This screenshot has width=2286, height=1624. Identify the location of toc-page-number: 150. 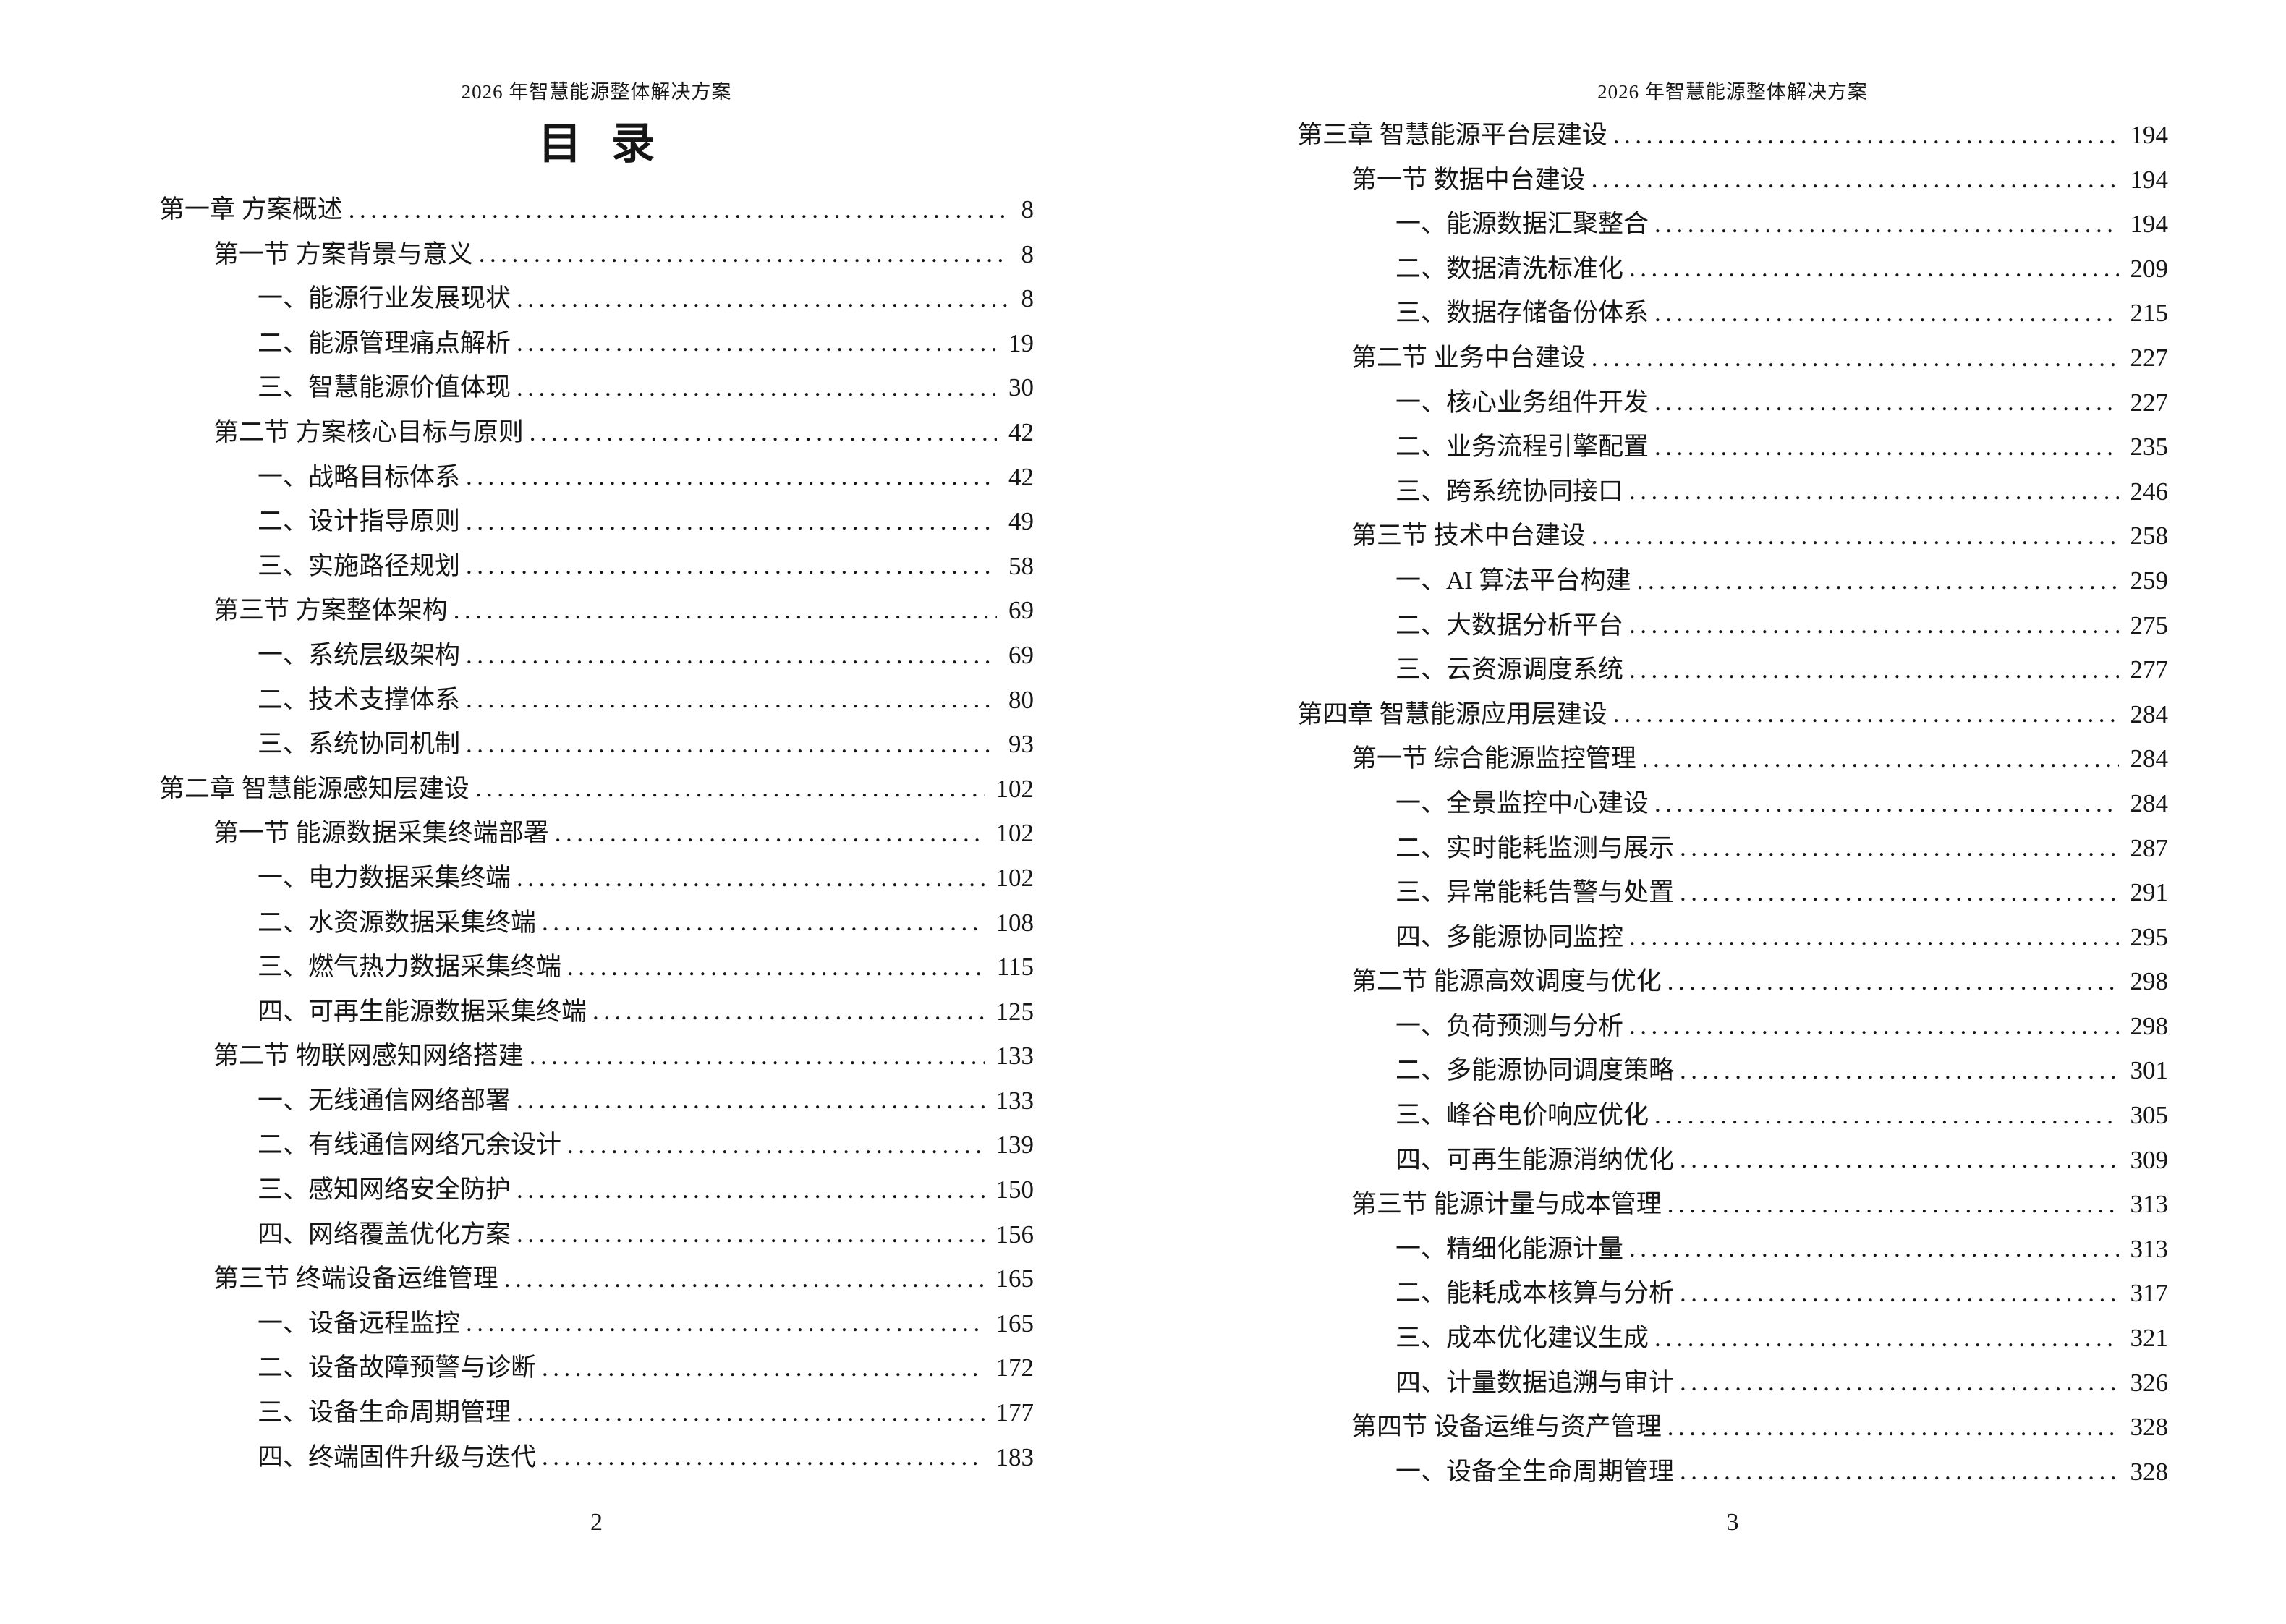
(1015, 1190).